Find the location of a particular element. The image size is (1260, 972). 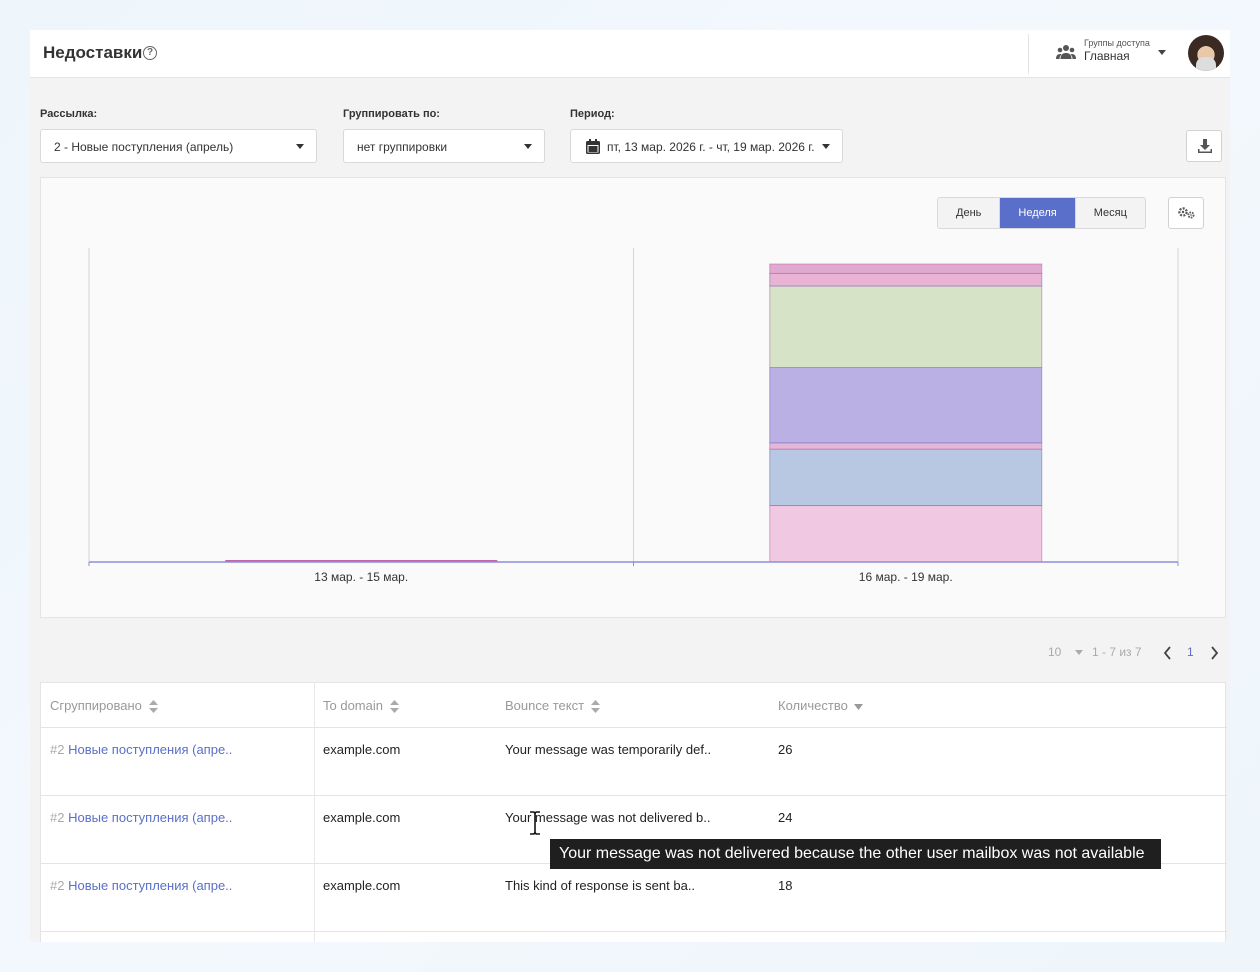

text-cursor-icon is located at coordinates (535, 823).